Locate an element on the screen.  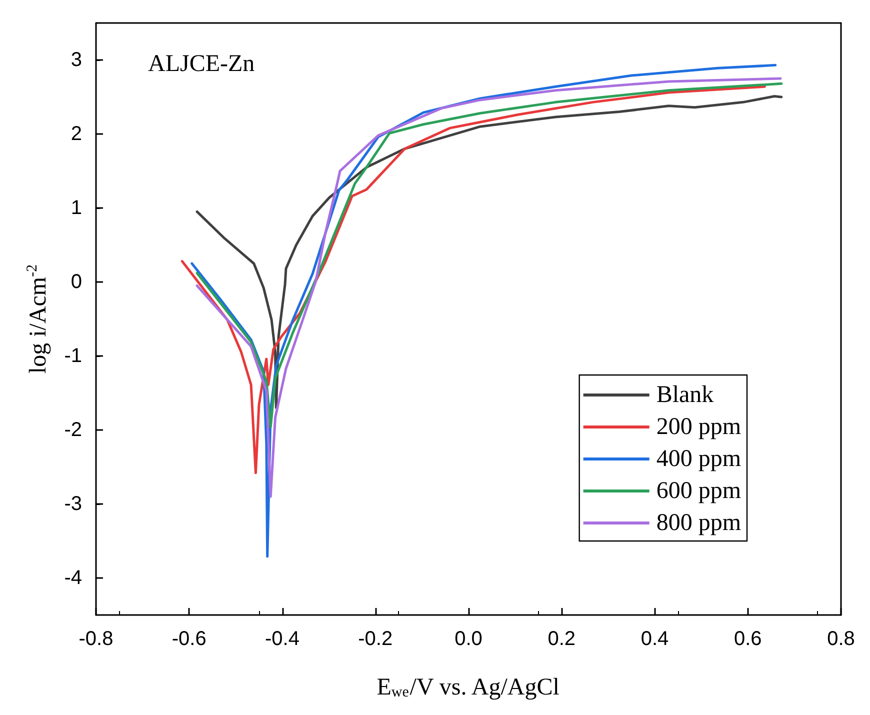
legend-label: 200 ppm is located at coordinates (699, 427).